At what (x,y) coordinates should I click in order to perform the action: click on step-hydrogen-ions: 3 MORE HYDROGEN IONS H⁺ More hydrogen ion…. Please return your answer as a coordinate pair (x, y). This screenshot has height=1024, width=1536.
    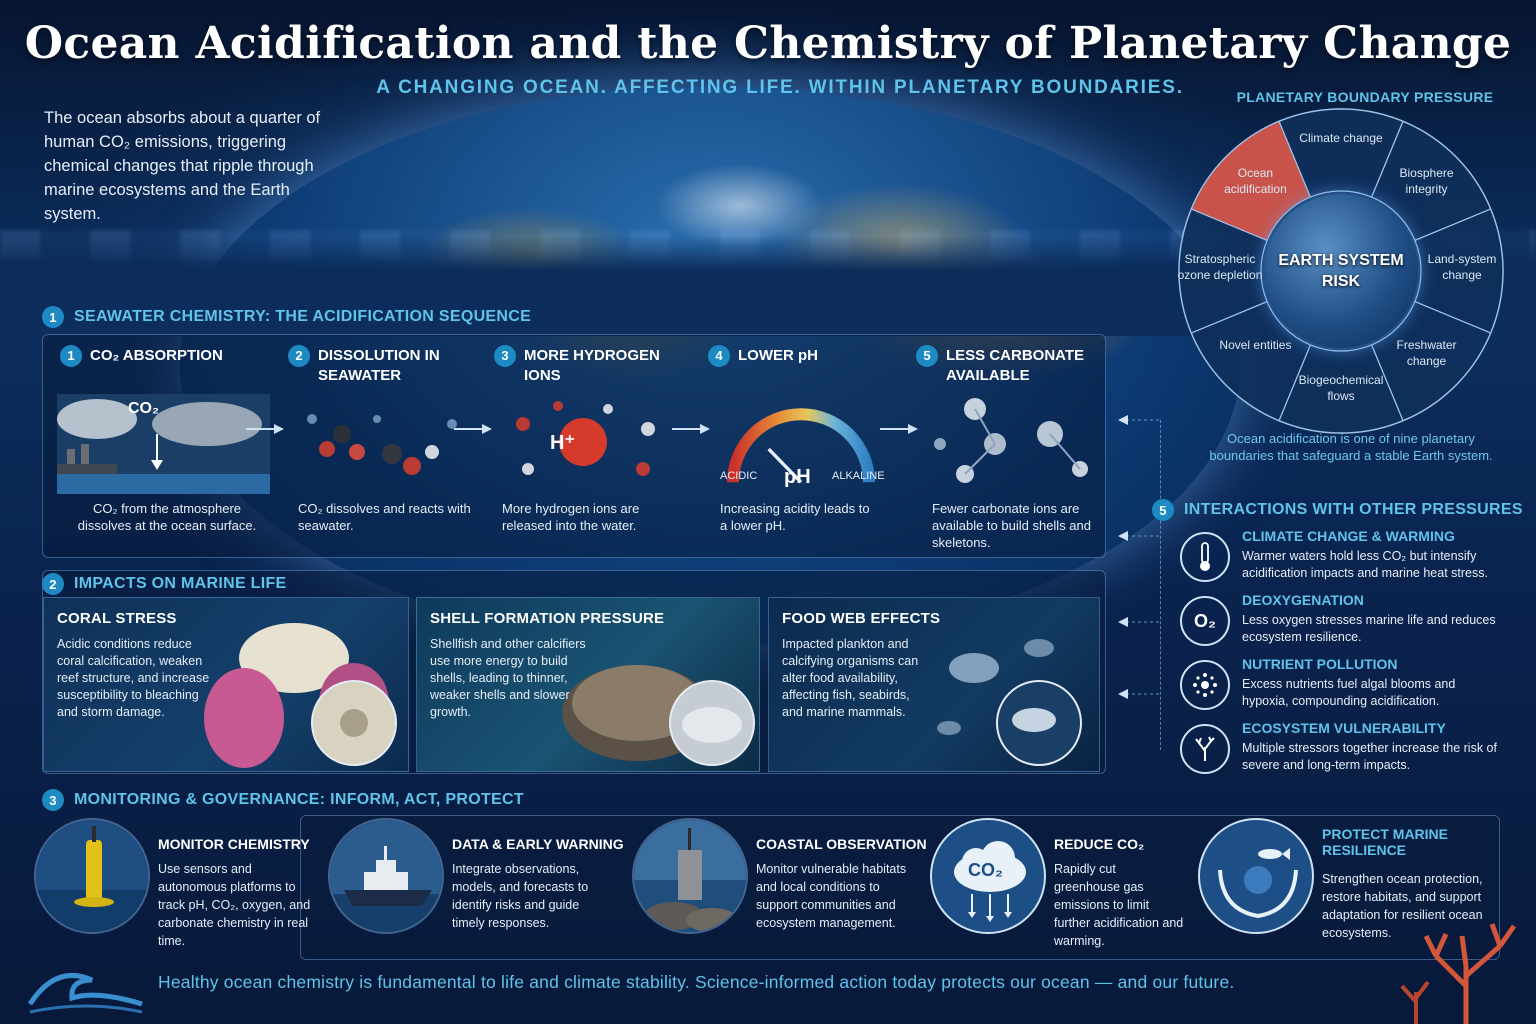
    Looking at the image, I should click on (584, 445).